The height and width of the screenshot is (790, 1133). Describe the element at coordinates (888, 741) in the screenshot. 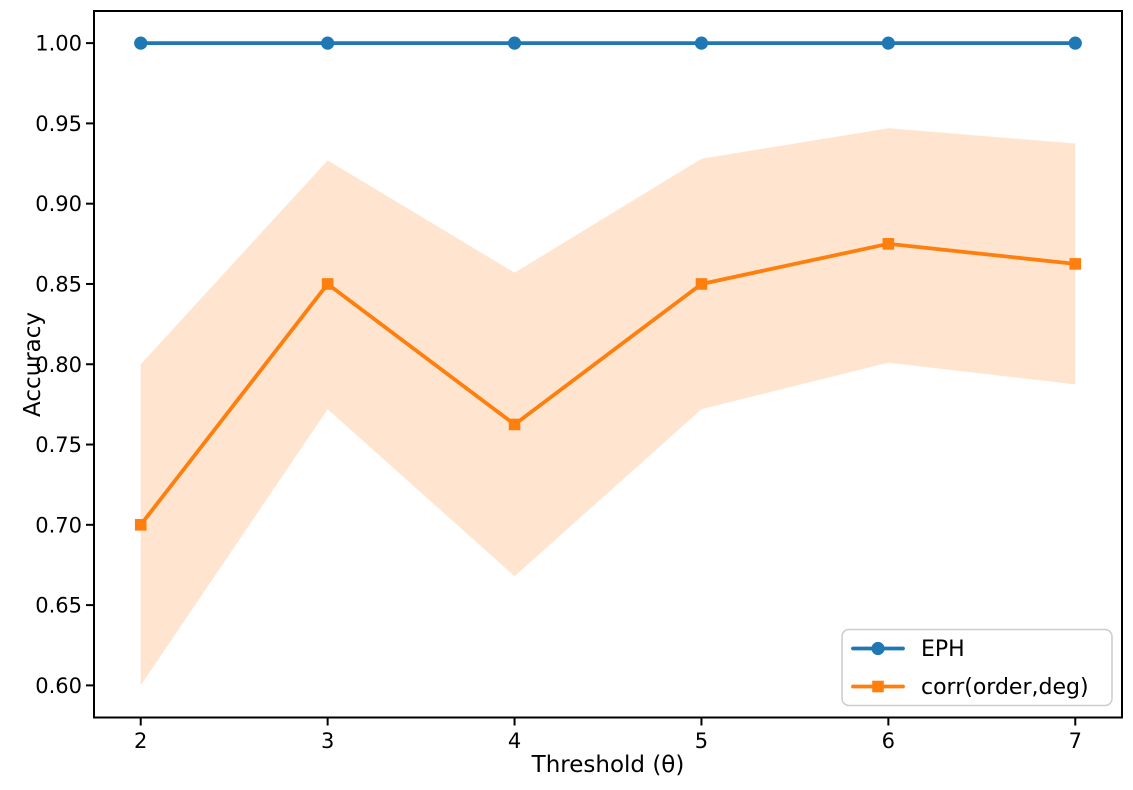

I see `x-tick-label: 6` at that location.